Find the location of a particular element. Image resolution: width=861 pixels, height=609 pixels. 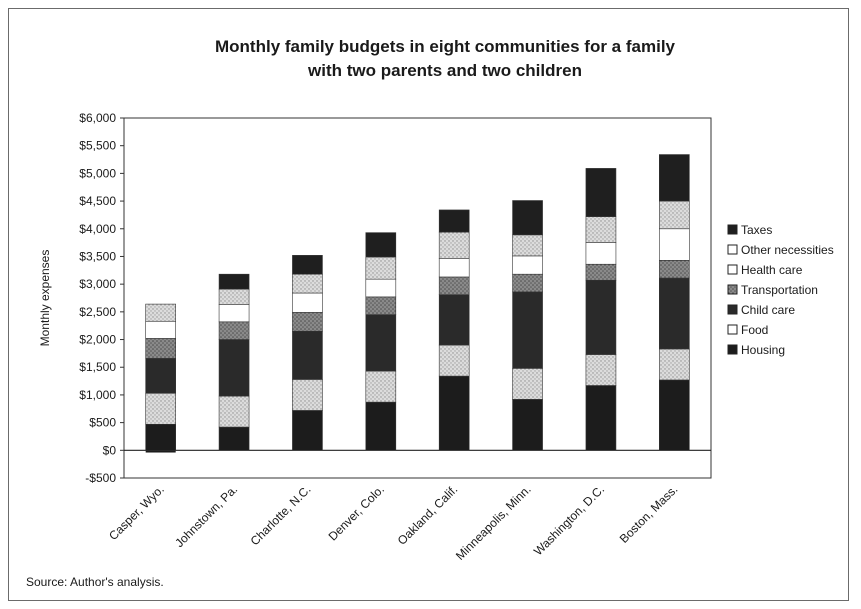

y-tick-label: $6,000 is located at coordinates (97, 118).